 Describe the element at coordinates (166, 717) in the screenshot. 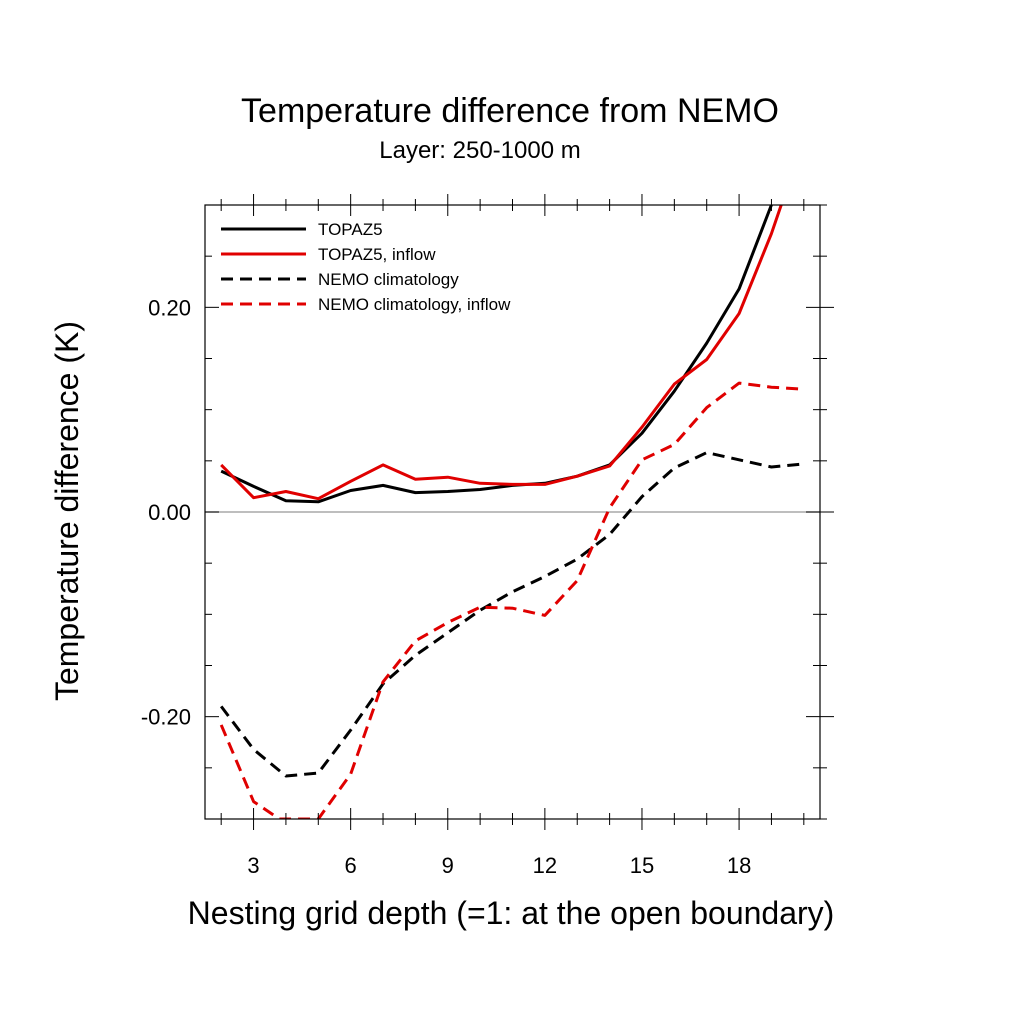

I see `y-tick-label: -0.20` at that location.